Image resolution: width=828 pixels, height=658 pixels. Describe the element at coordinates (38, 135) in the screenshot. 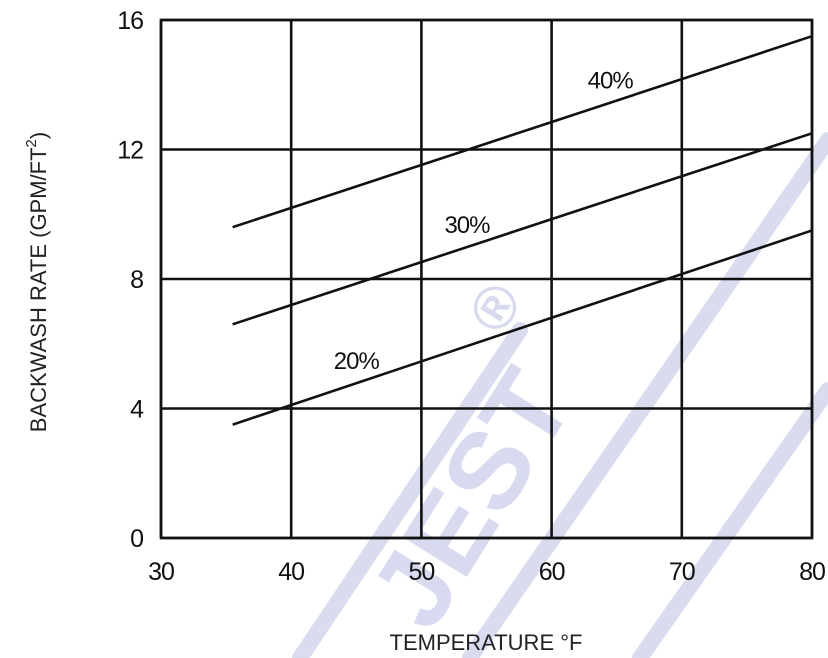

I see `y-axis-title-suffix: )` at that location.